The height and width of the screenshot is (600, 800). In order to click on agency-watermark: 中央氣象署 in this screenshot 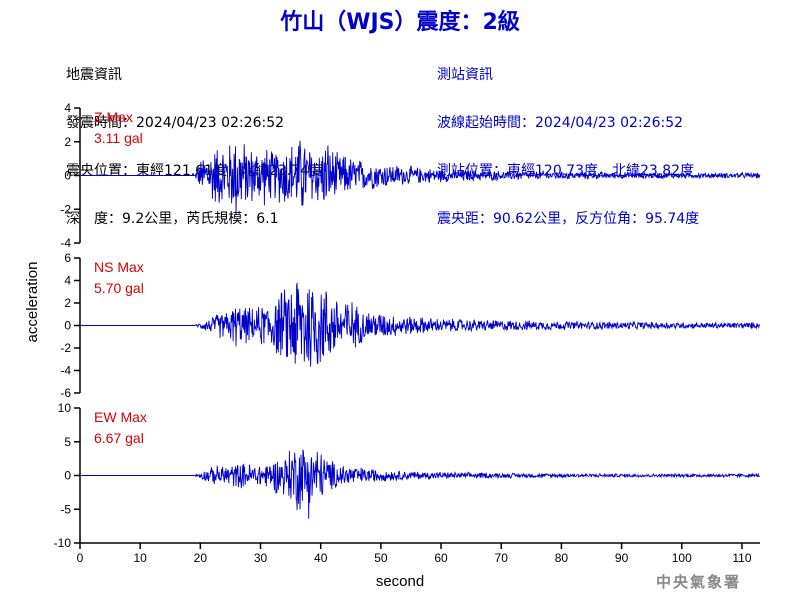, I will do `click(699, 582)`.